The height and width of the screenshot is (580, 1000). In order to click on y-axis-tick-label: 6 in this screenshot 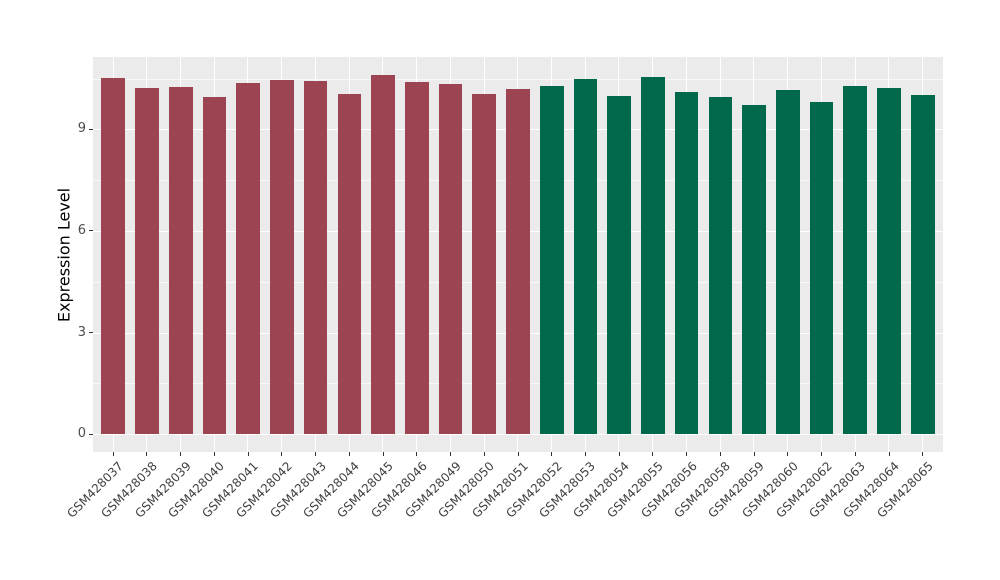, I will do `click(81, 230)`.